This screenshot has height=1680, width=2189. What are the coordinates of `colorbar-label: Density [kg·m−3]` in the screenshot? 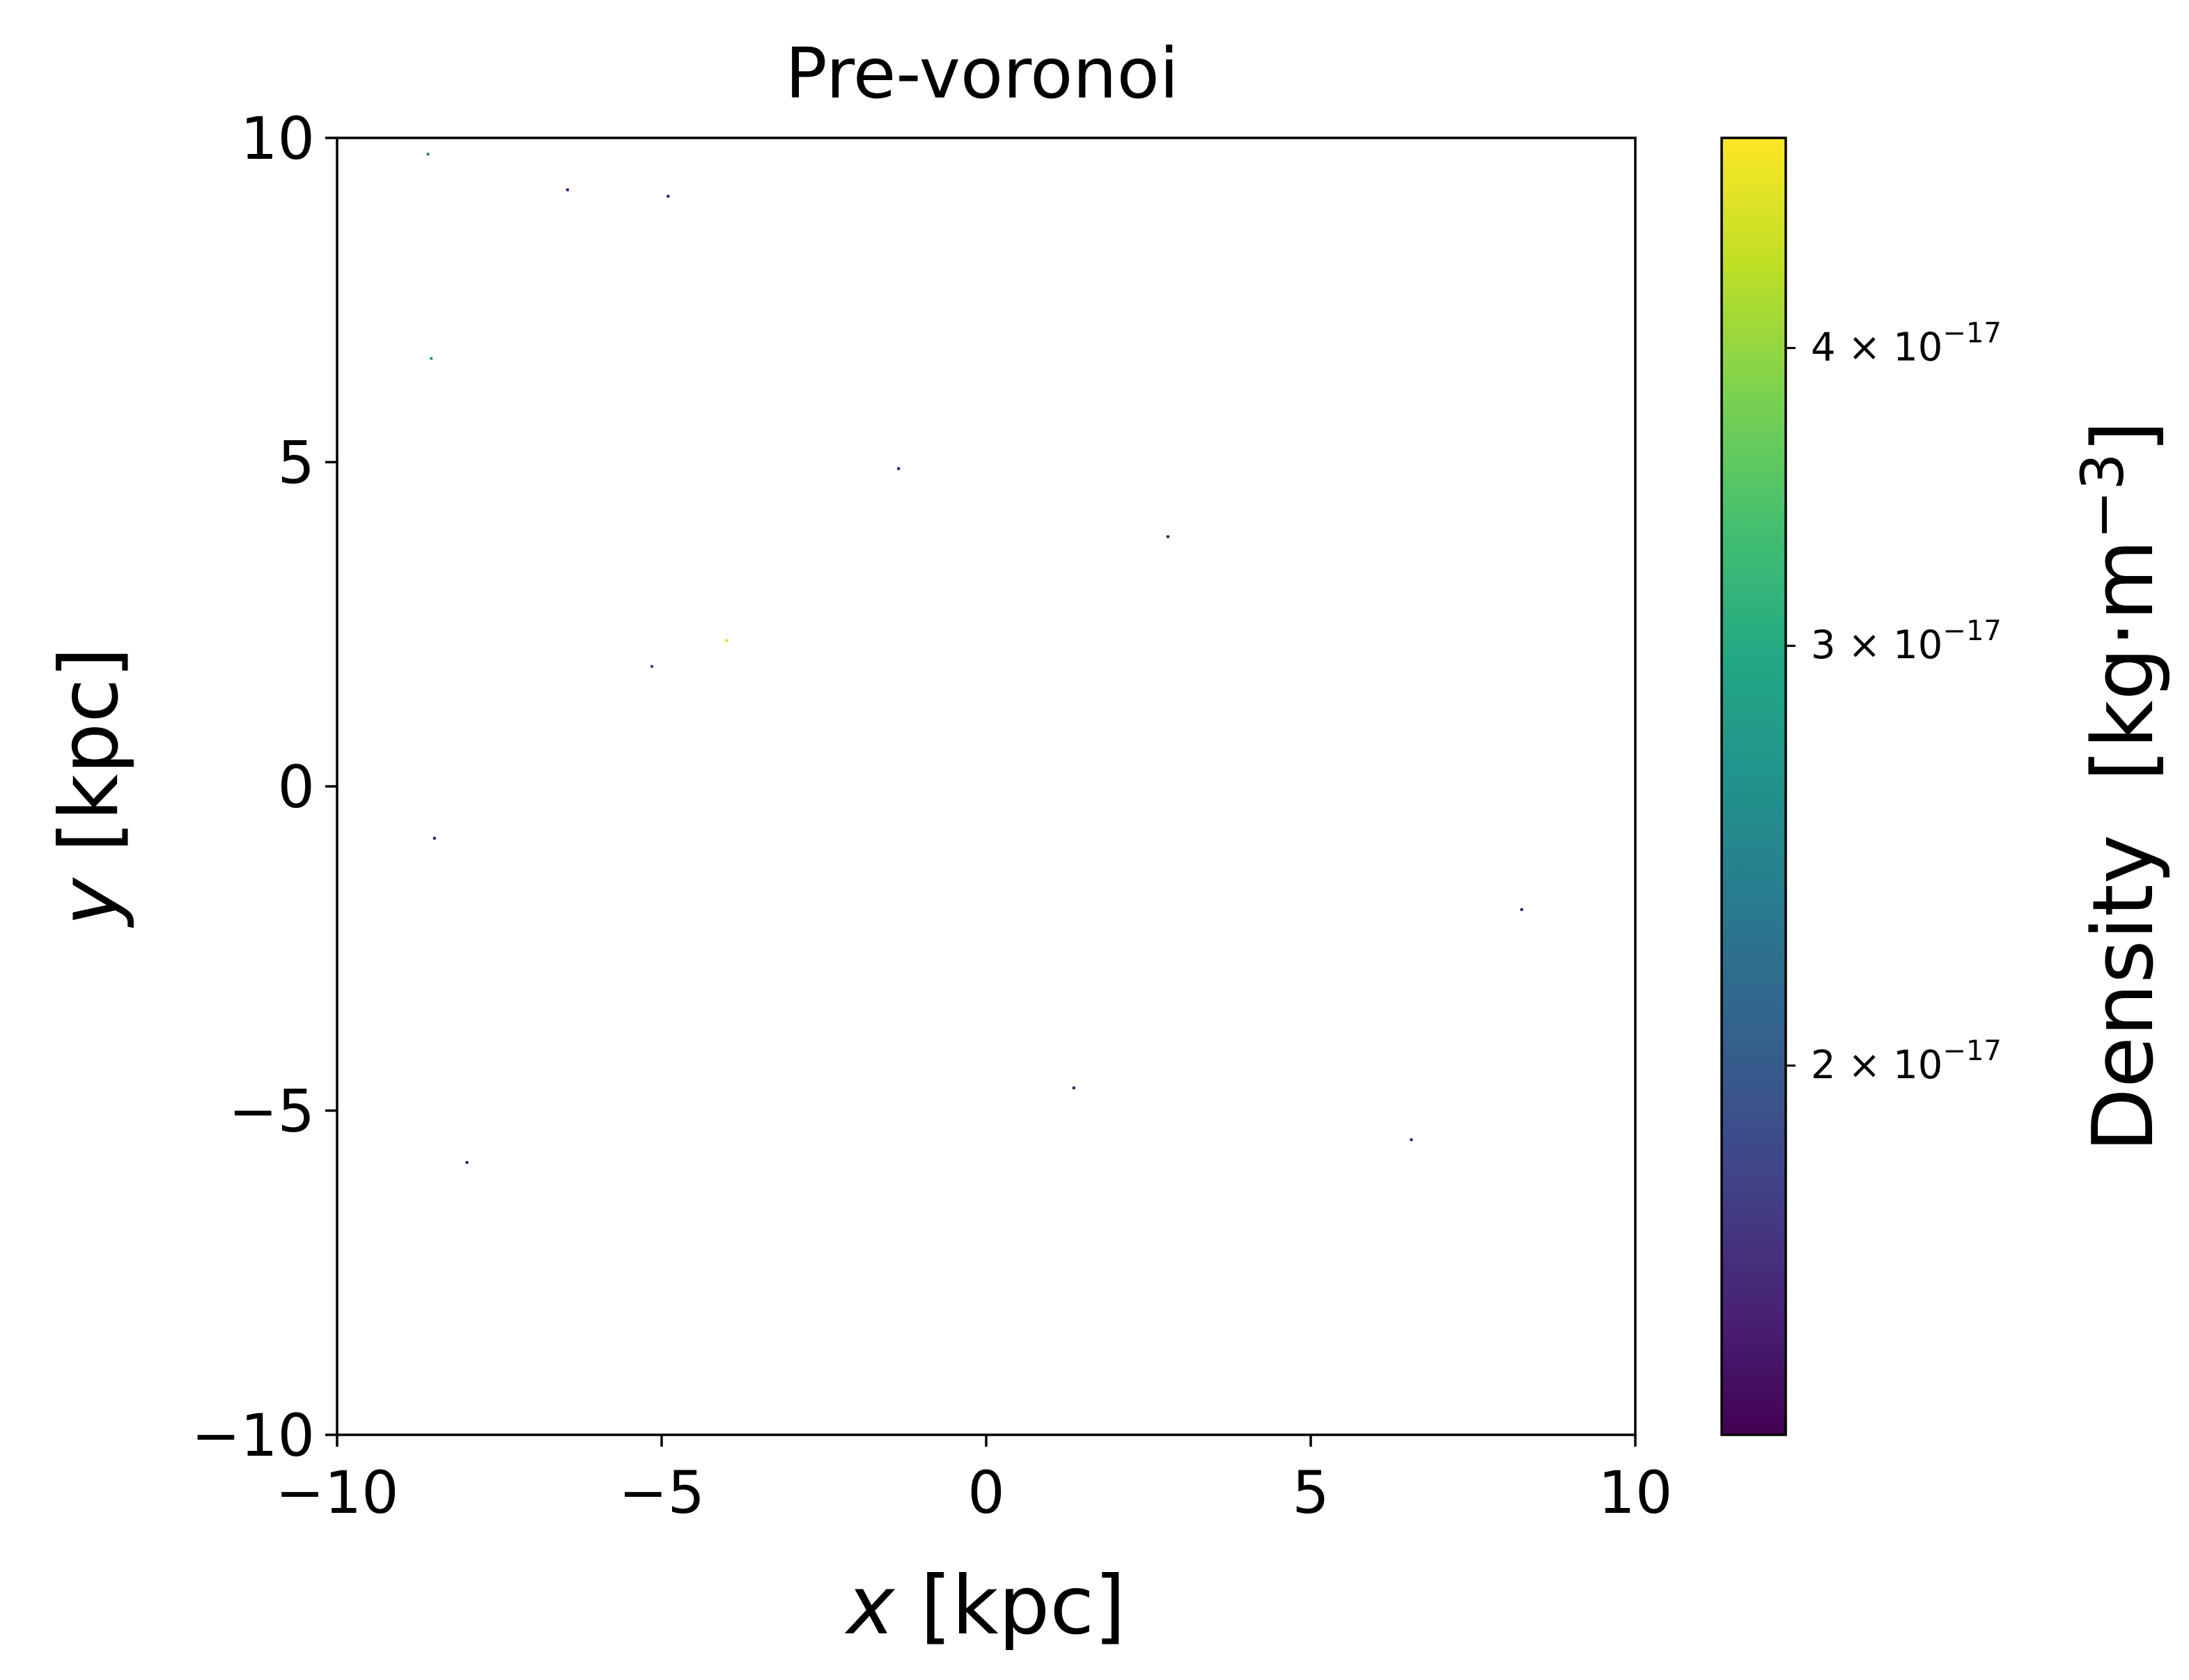 It's located at (2120, 787).